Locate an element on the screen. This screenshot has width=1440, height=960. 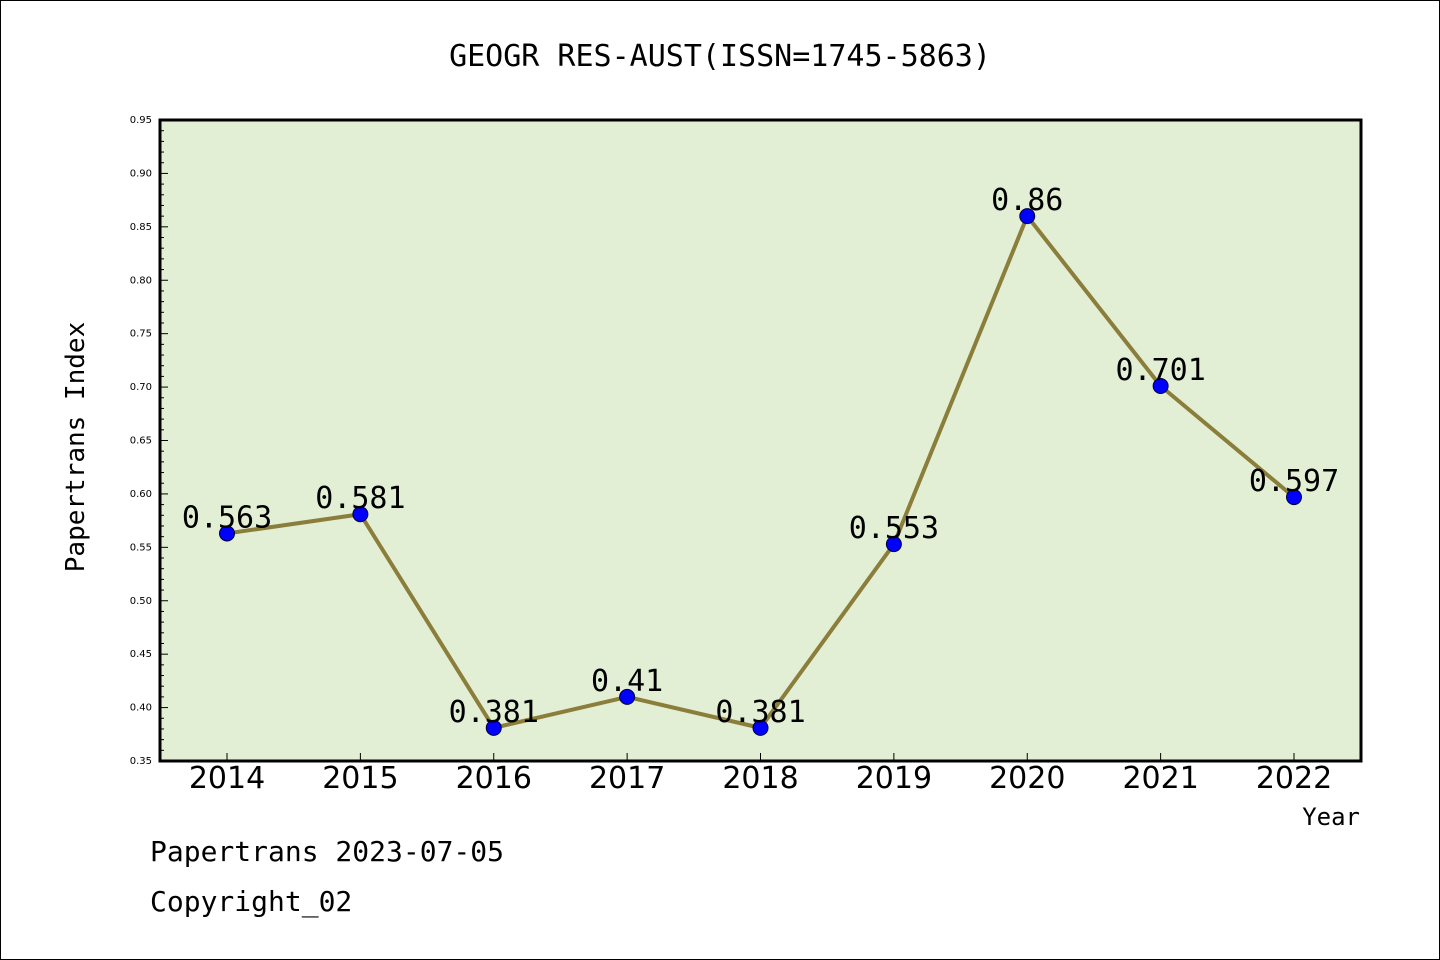
x-tick-label: 2022 is located at coordinates (1294, 778).